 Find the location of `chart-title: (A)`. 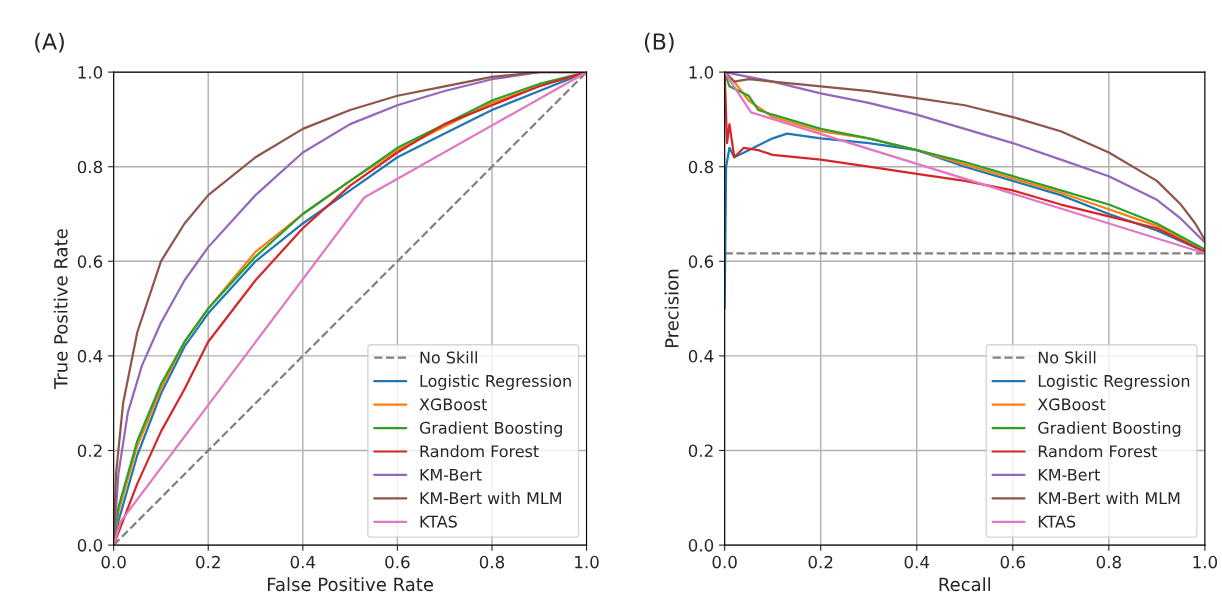

chart-title: (A) is located at coordinates (49, 42).